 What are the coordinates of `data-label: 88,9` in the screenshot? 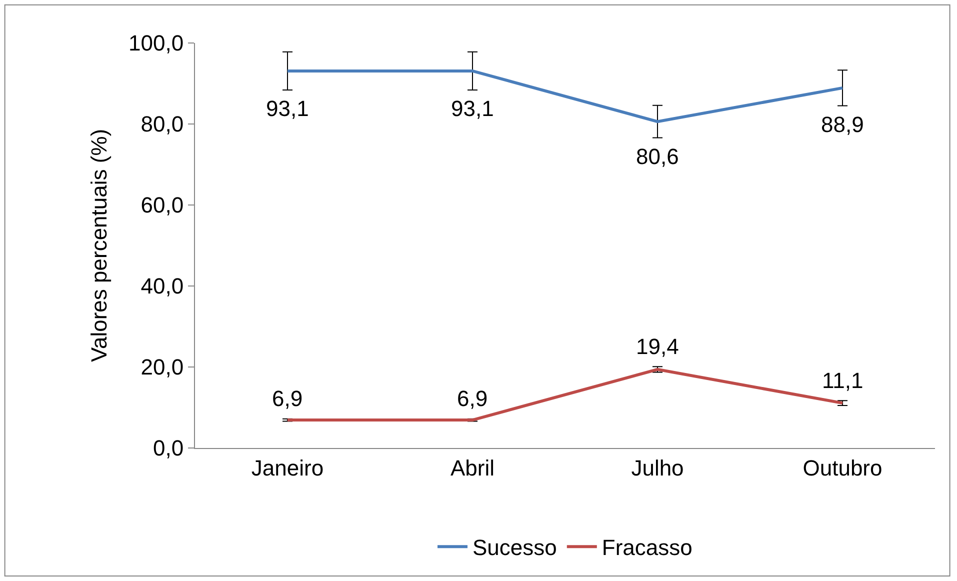 It's located at (842, 124).